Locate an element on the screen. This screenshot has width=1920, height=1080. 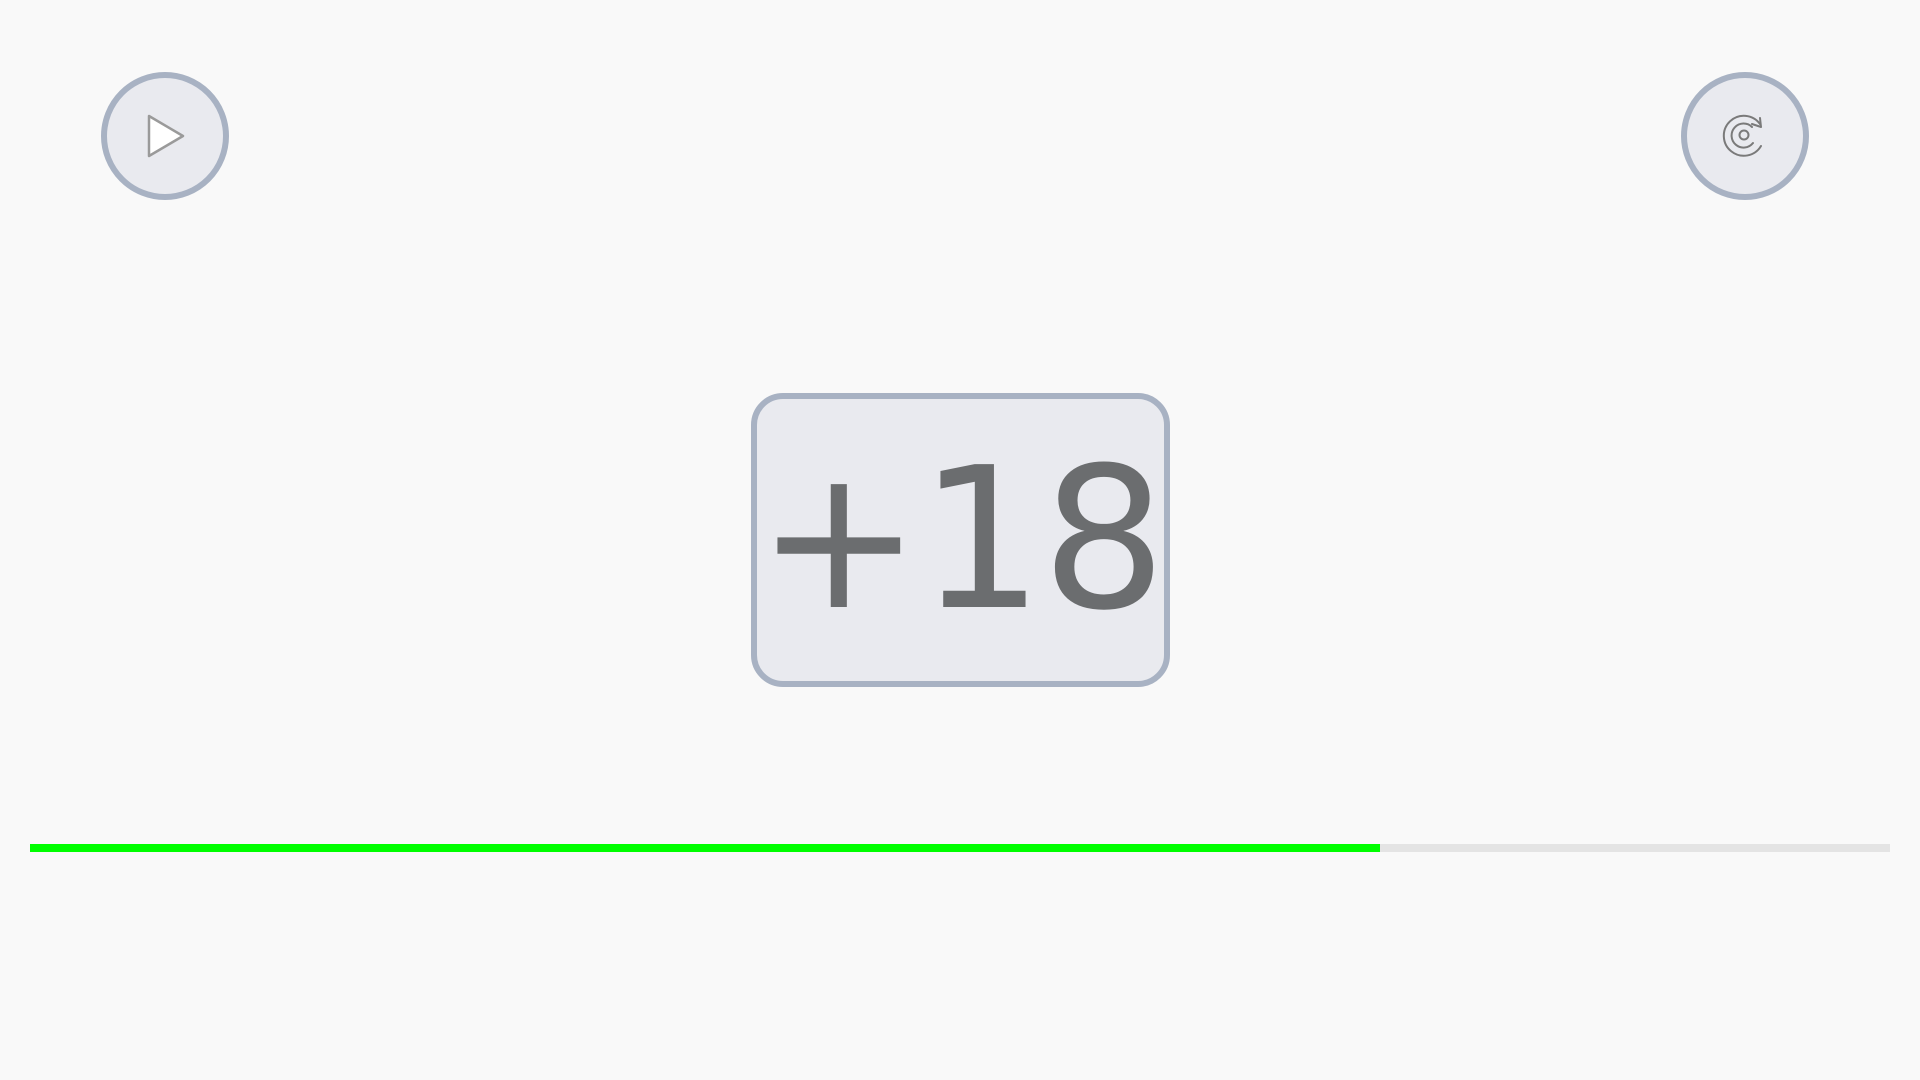
counter-inner-panel is located at coordinates (960, 540).